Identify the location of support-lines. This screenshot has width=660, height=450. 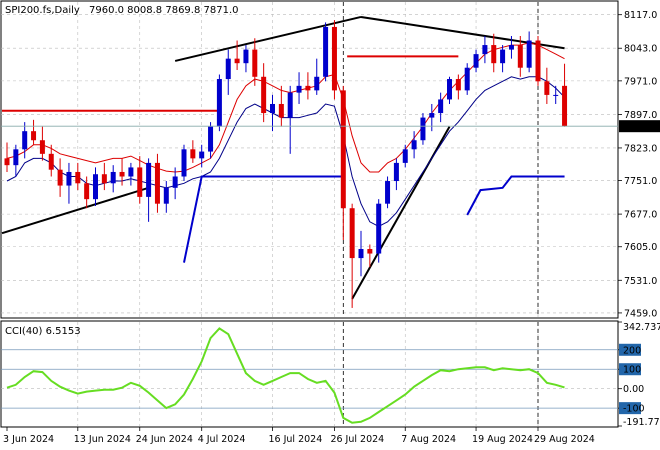
(374, 219).